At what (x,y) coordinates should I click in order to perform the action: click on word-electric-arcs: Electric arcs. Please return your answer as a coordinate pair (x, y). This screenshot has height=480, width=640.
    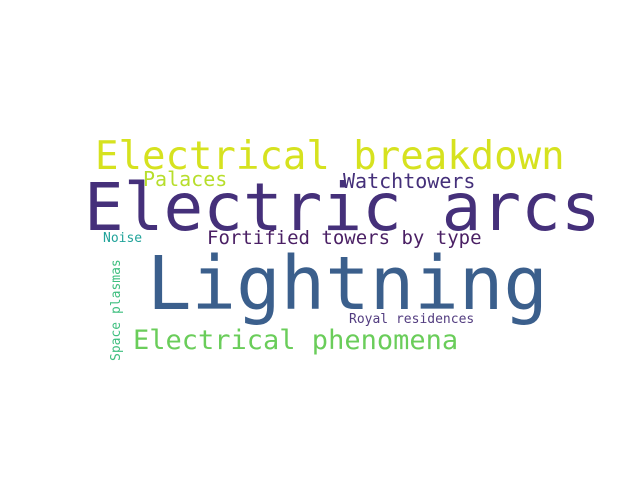
    Looking at the image, I should click on (342, 207).